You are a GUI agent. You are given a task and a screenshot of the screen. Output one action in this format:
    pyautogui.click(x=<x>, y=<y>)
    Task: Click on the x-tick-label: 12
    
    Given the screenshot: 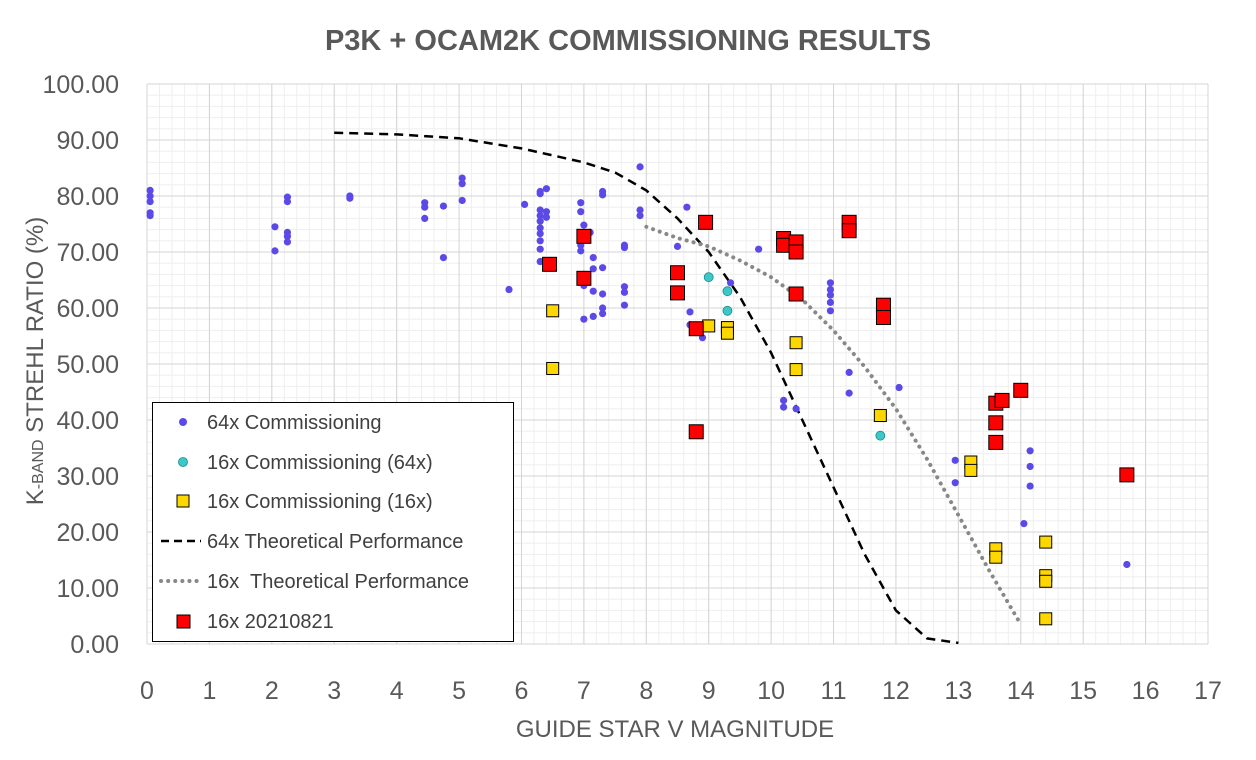 What is the action you would take?
    pyautogui.click(x=896, y=691)
    